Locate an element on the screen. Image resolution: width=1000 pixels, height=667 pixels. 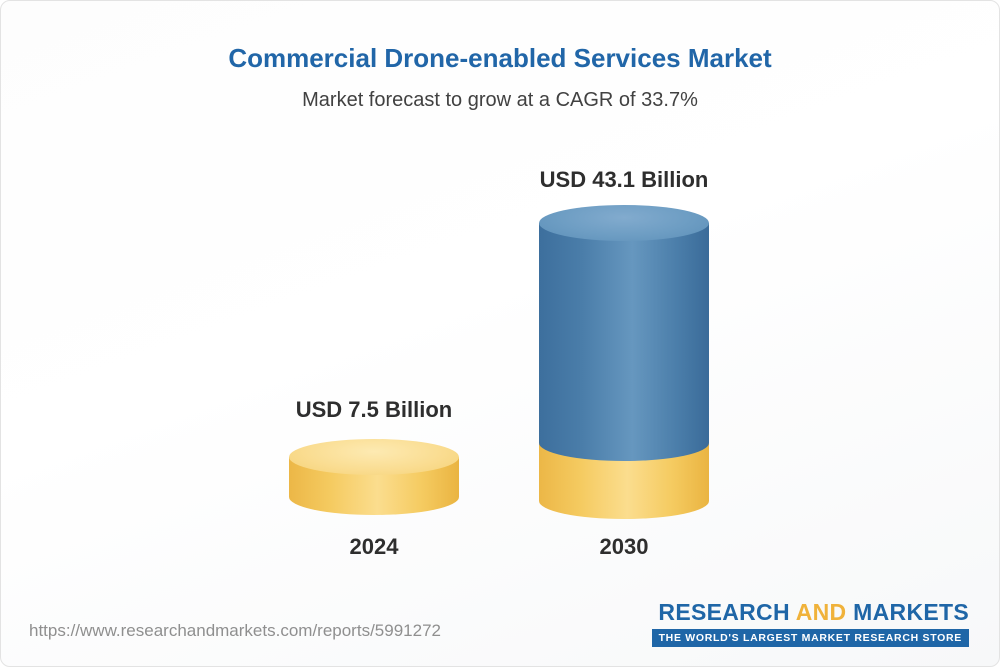
axis-label-2030: 2030 is located at coordinates (624, 546).